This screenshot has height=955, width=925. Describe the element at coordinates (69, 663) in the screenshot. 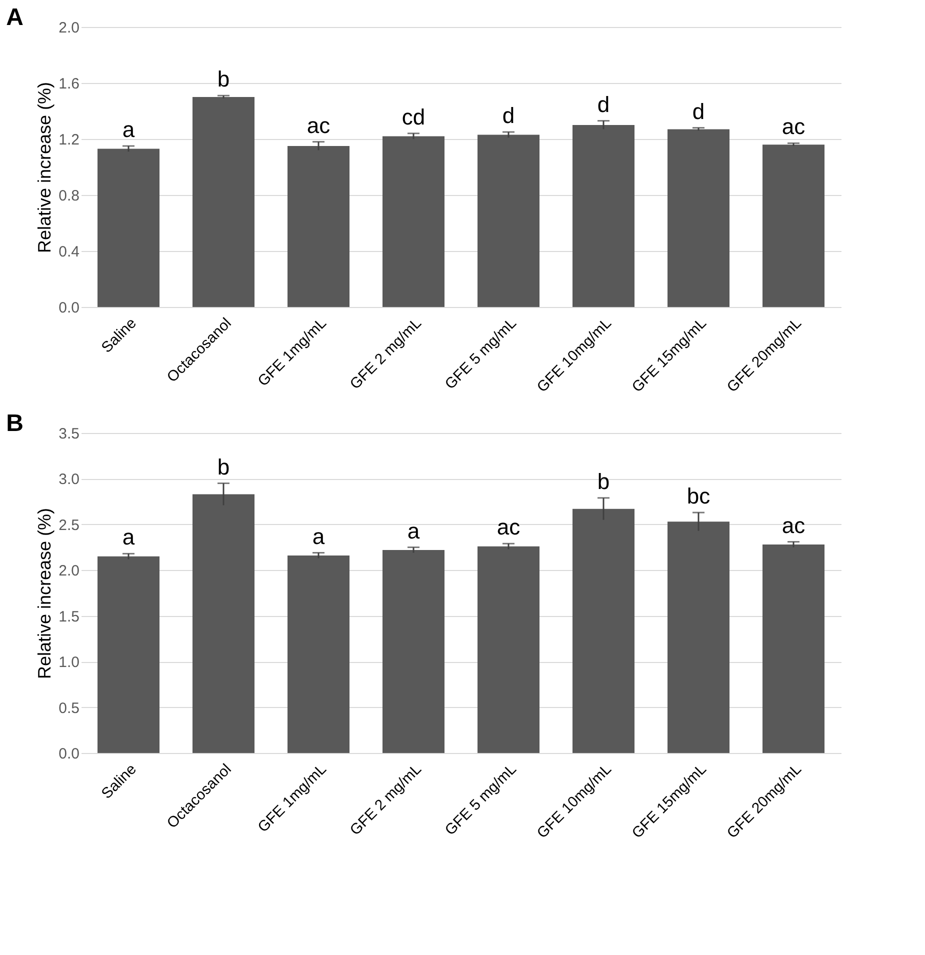

I see `y-tick-label: 1.0` at that location.